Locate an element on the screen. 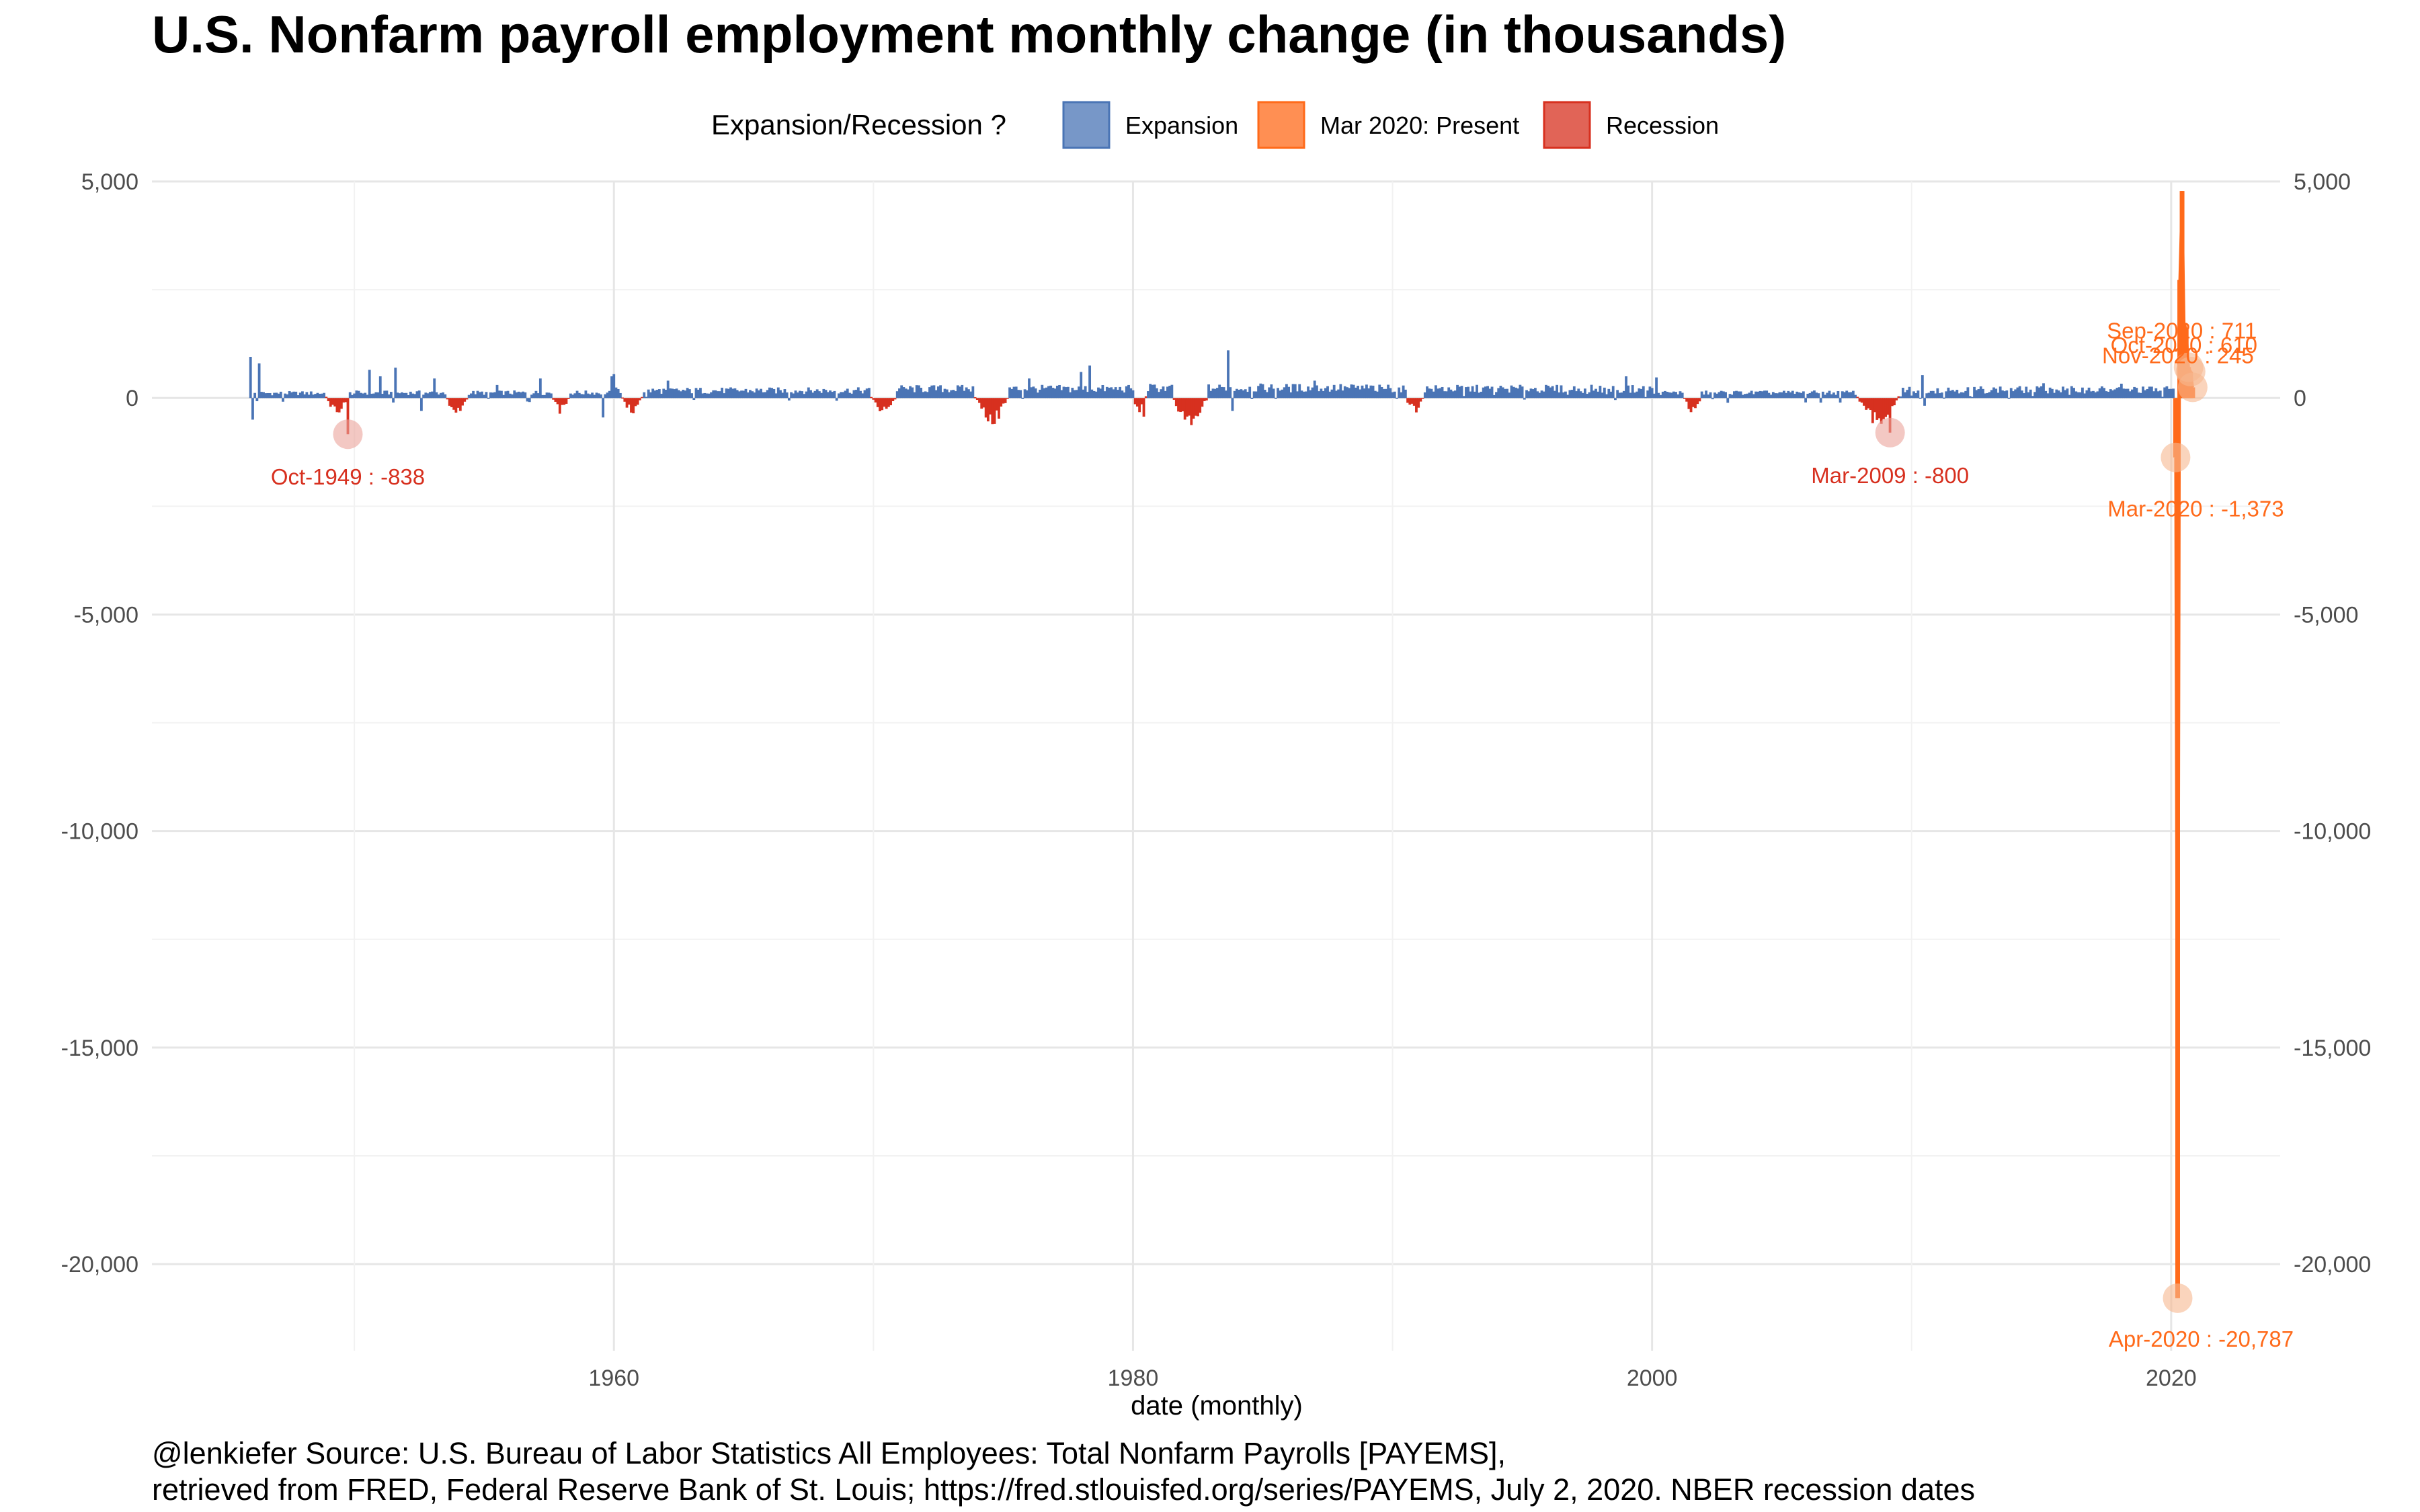 This screenshot has width=2420, height=1512. y-axis-left: 5,000 0 -5,000 -10,000 -15,000 -20,000 is located at coordinates (100, 723).